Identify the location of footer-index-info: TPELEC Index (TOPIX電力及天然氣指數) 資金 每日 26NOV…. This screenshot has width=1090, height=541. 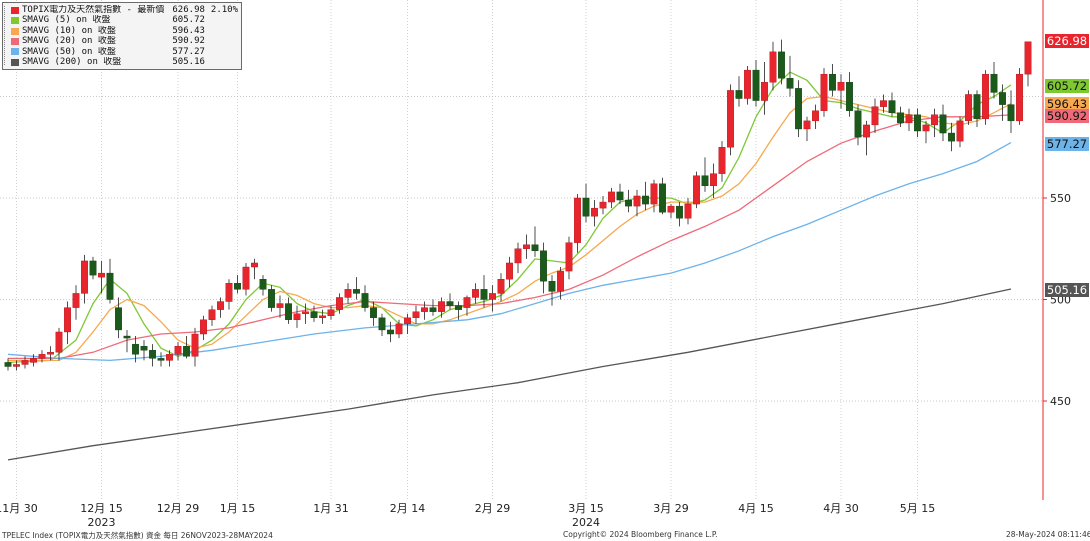
(137, 535).